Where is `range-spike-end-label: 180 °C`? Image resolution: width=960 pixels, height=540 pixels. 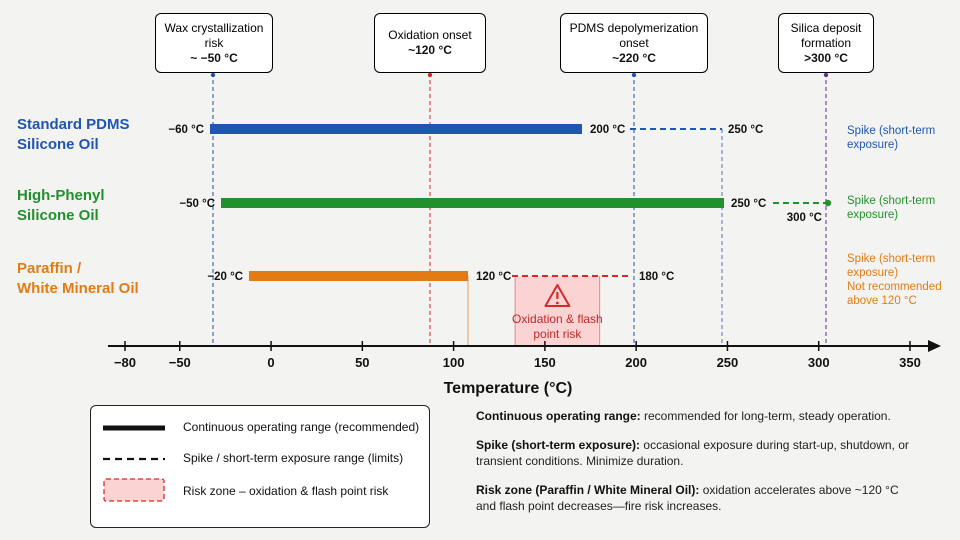
range-spike-end-label: 180 °C is located at coordinates (656, 277).